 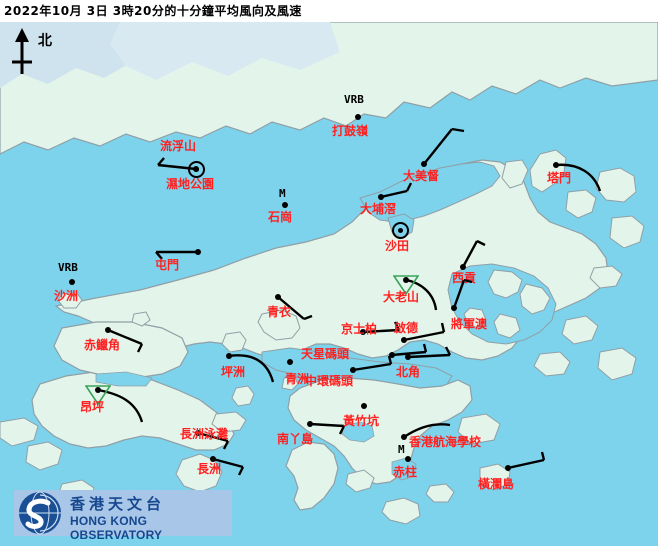 I want to click on sai-kung-peninsula-b, so click(x=535, y=299).